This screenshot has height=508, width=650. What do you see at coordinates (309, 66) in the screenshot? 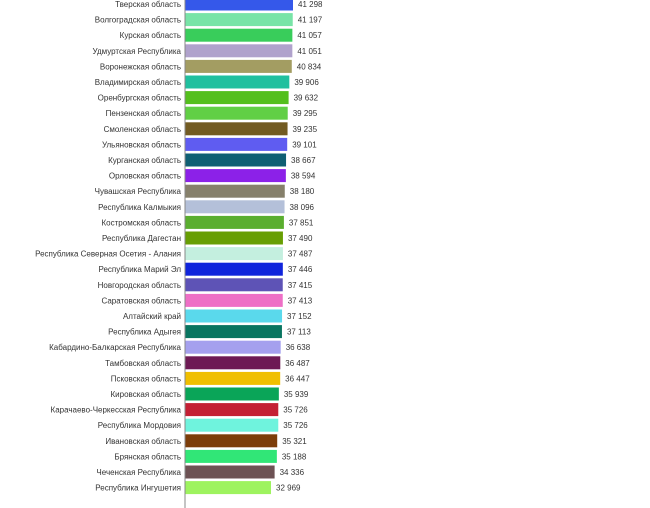
I see `value-label: 40 834` at bounding box center [309, 66].